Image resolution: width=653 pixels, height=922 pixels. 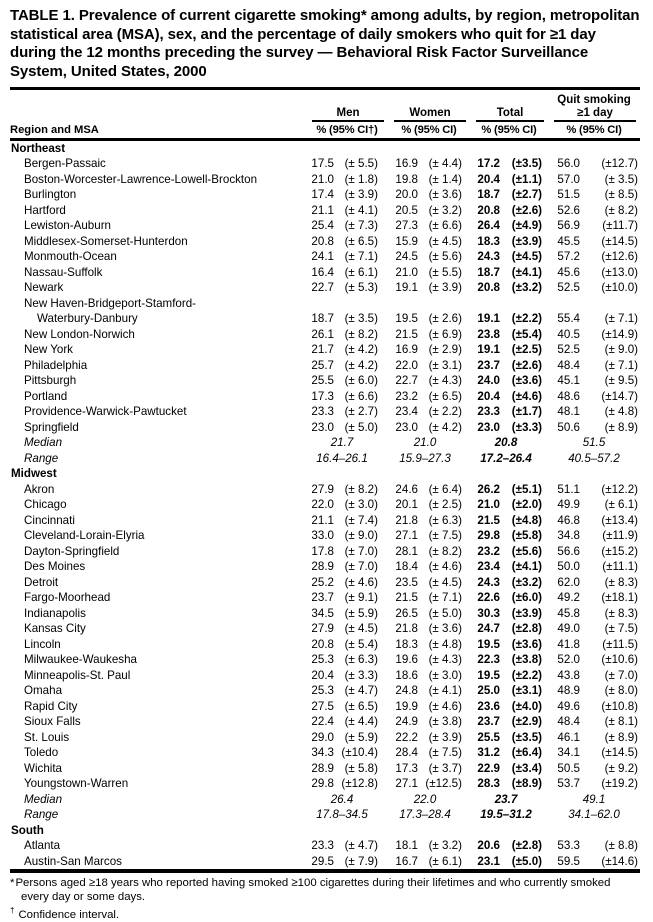 I want to click on cell-men-pct: 34.3, so click(x=322, y=752).